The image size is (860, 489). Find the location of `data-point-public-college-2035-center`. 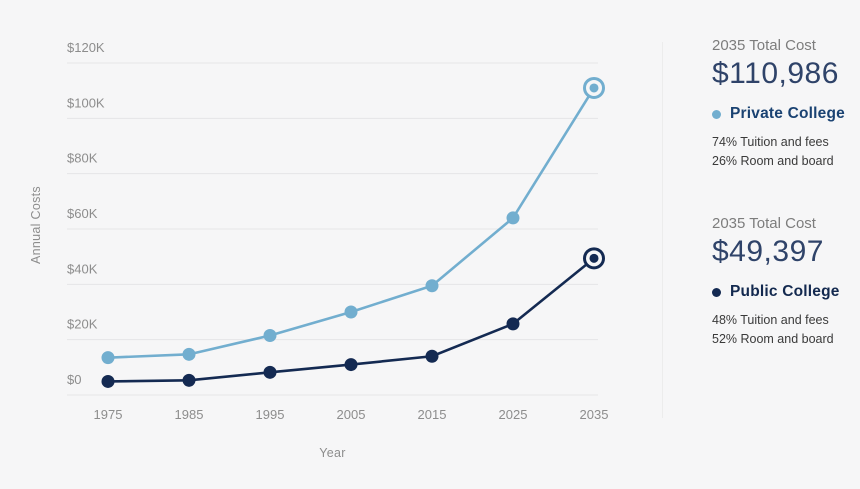

data-point-public-college-2035-center is located at coordinates (594, 258).